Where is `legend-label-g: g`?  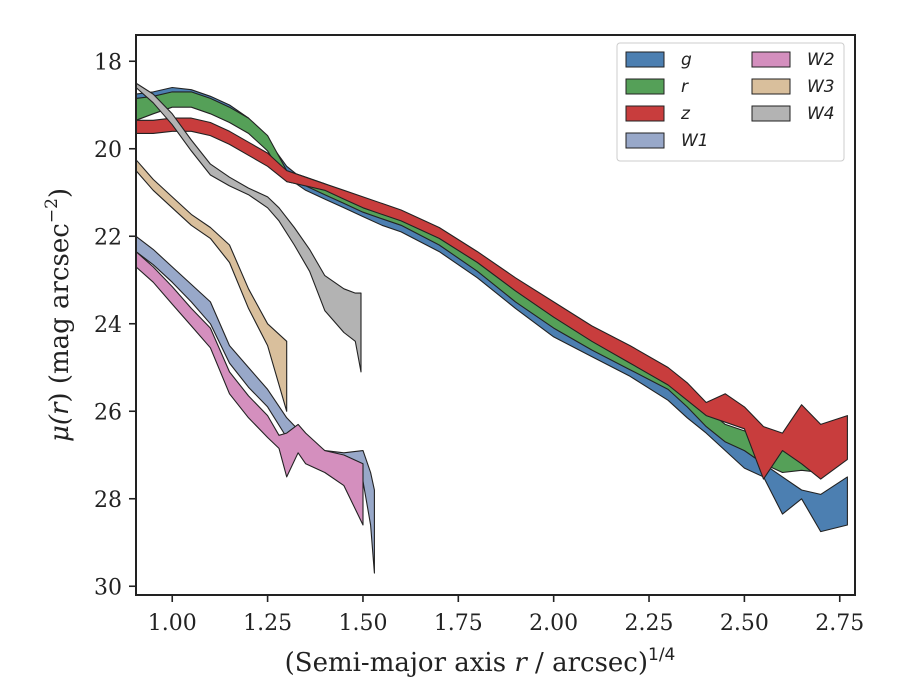 legend-label-g: g is located at coordinates (686, 60).